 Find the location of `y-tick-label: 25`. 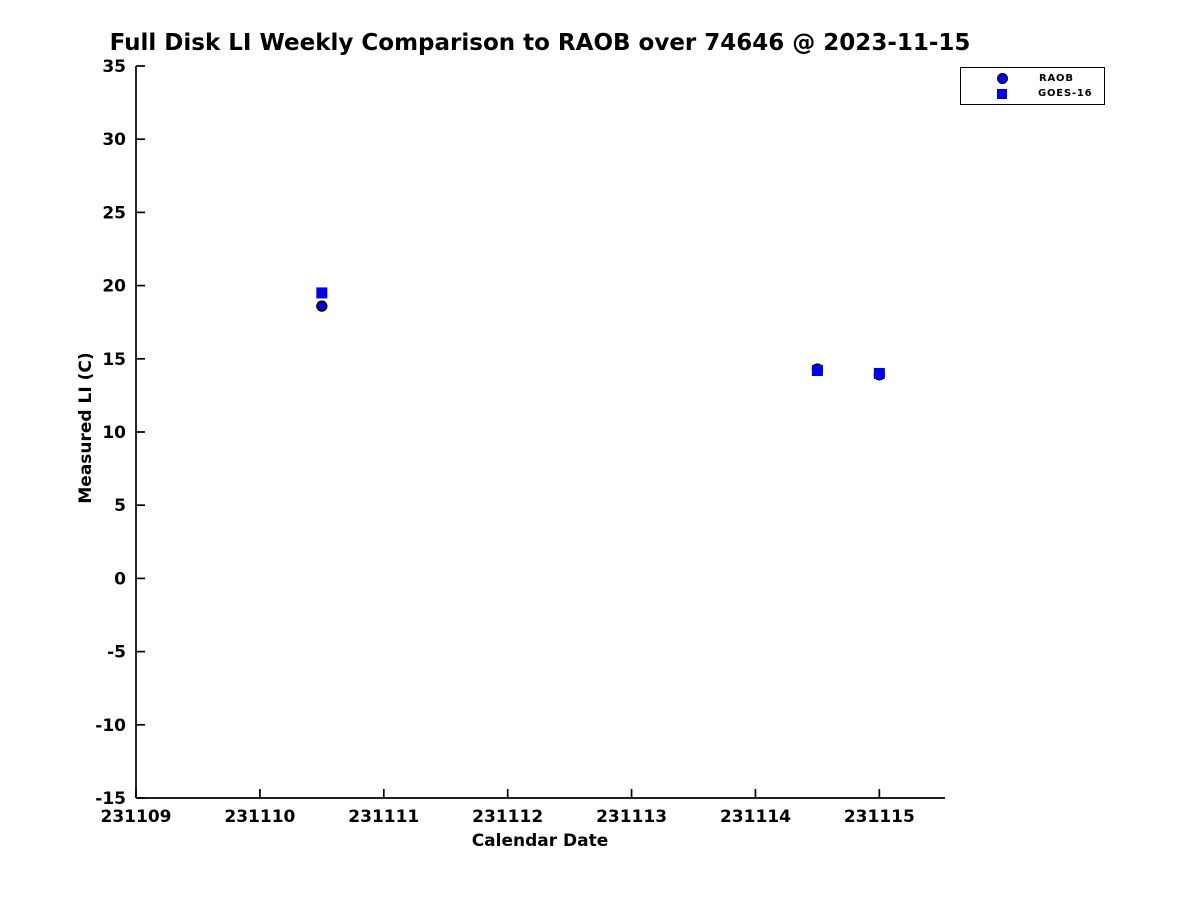

y-tick-label: 25 is located at coordinates (114, 213).